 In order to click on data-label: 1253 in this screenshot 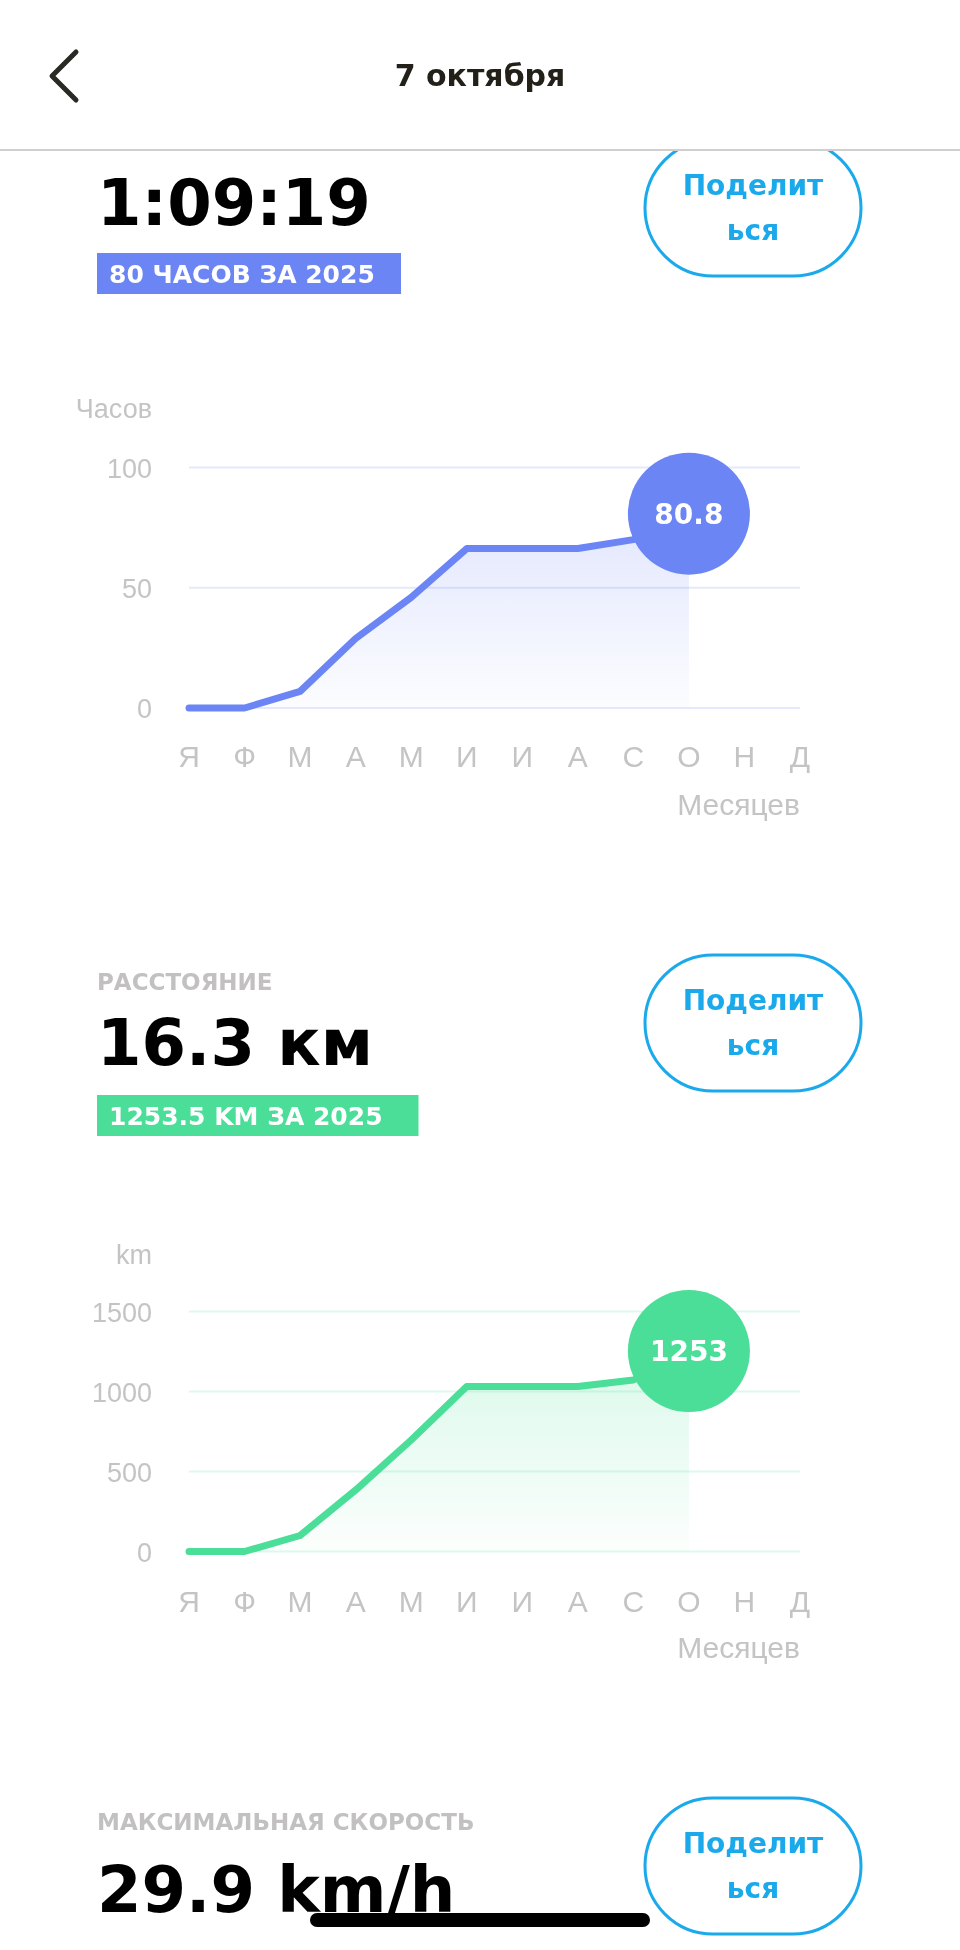, I will do `click(688, 1352)`.